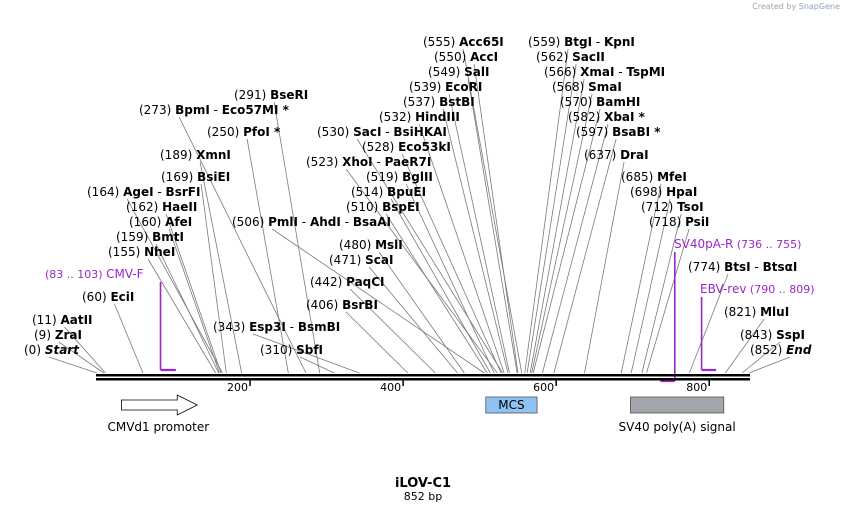 The width and height of the screenshot is (846, 513). I want to click on site-label: (570) BamHI, so click(600, 102).